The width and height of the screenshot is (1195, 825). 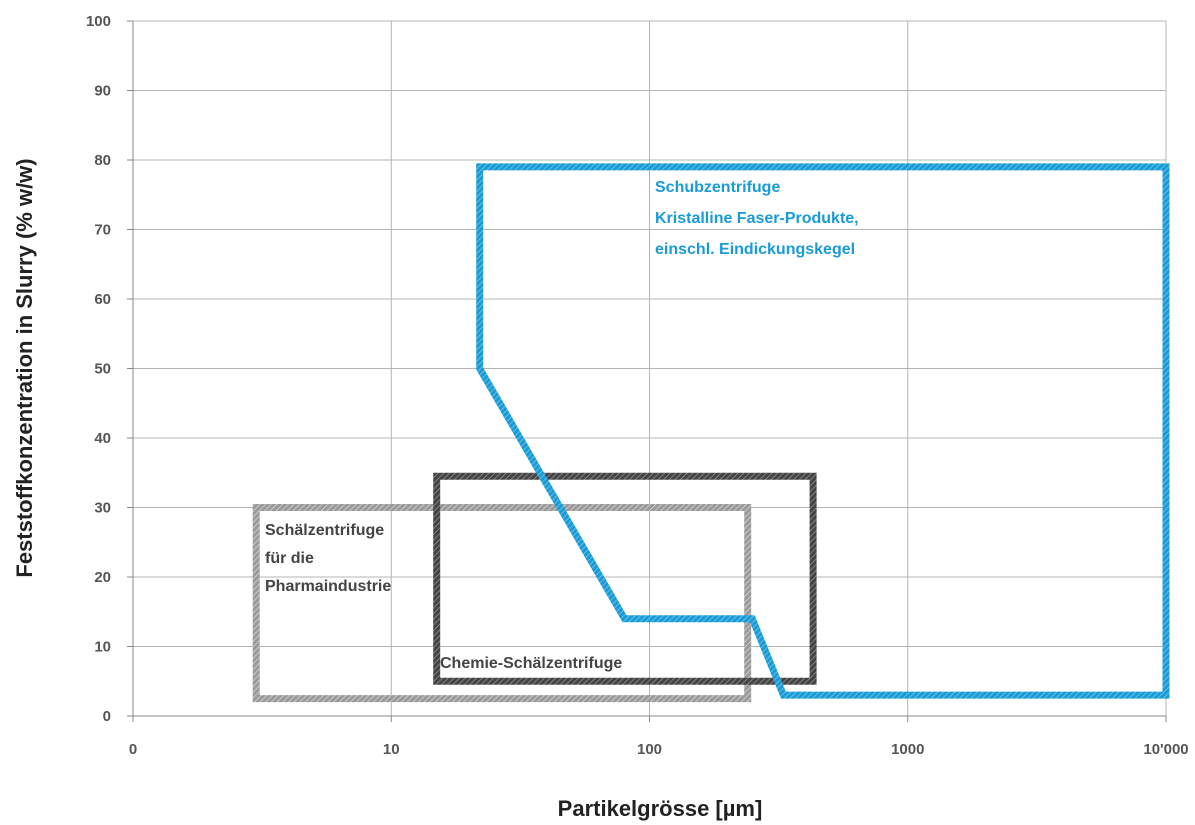 I want to click on region-sch-lzentrifuge-f-r-die-pharmaindustrie, so click(x=502, y=603).